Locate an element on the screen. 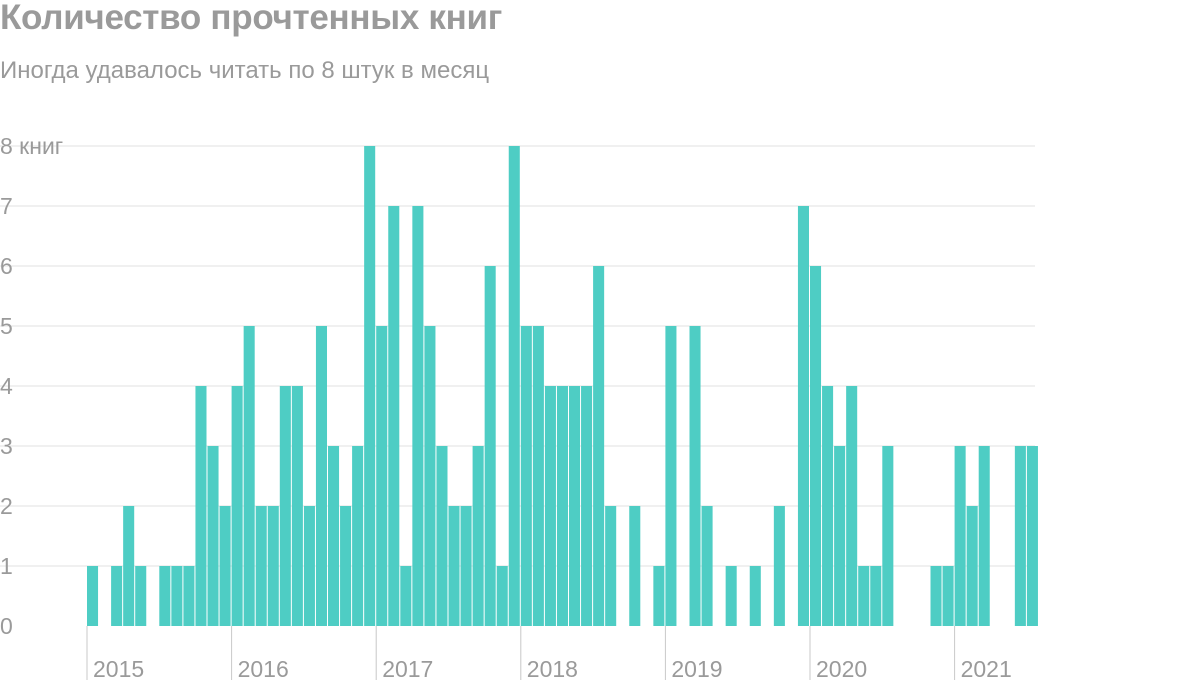 The image size is (1200, 686). y-tick-label: 0 is located at coordinates (6, 626).